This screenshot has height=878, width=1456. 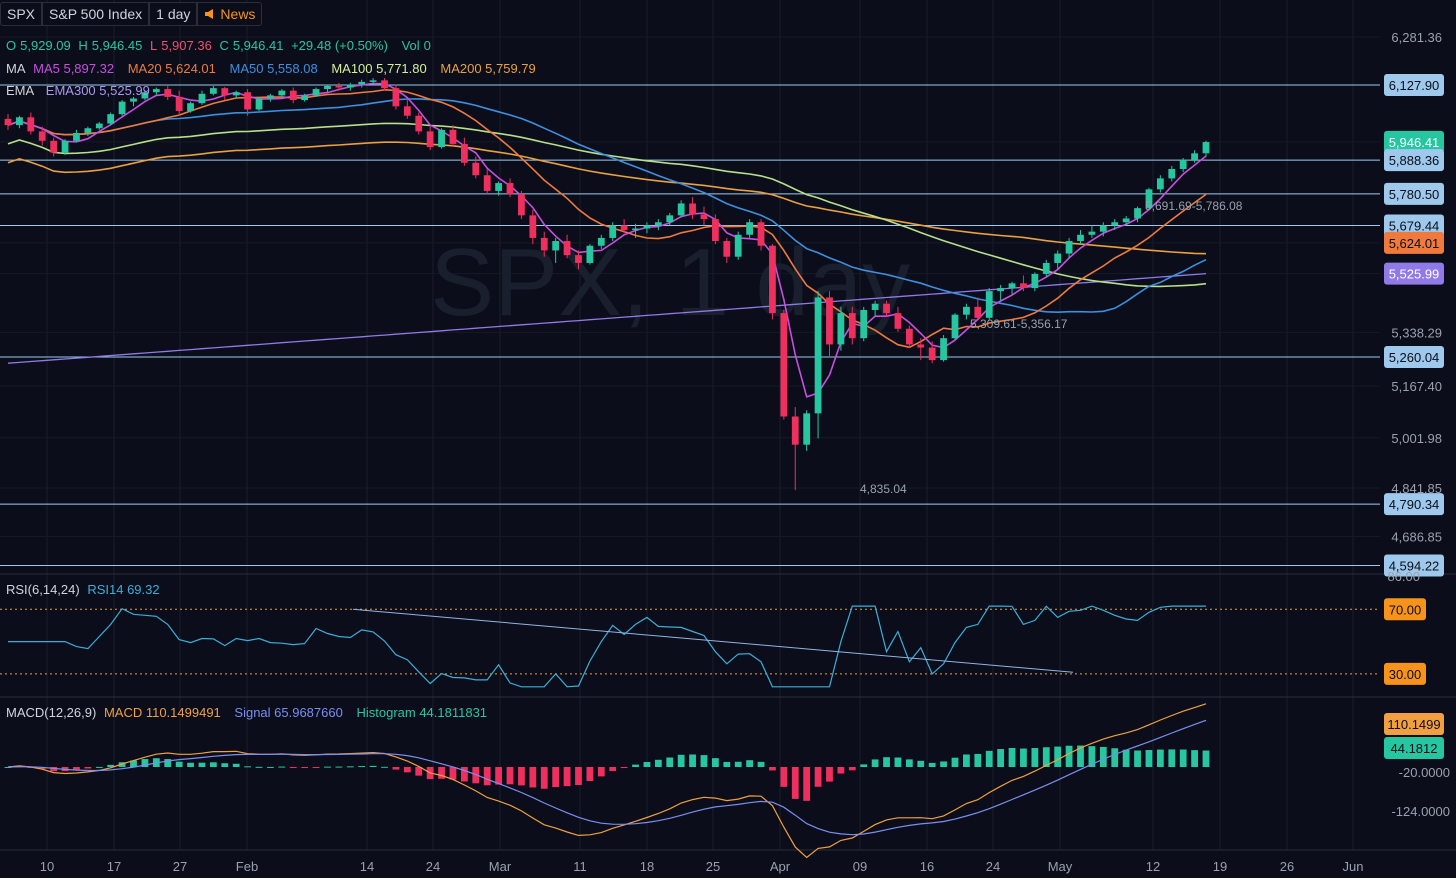 I want to click on macd-label: MACD(12,26,9), so click(x=51, y=712).